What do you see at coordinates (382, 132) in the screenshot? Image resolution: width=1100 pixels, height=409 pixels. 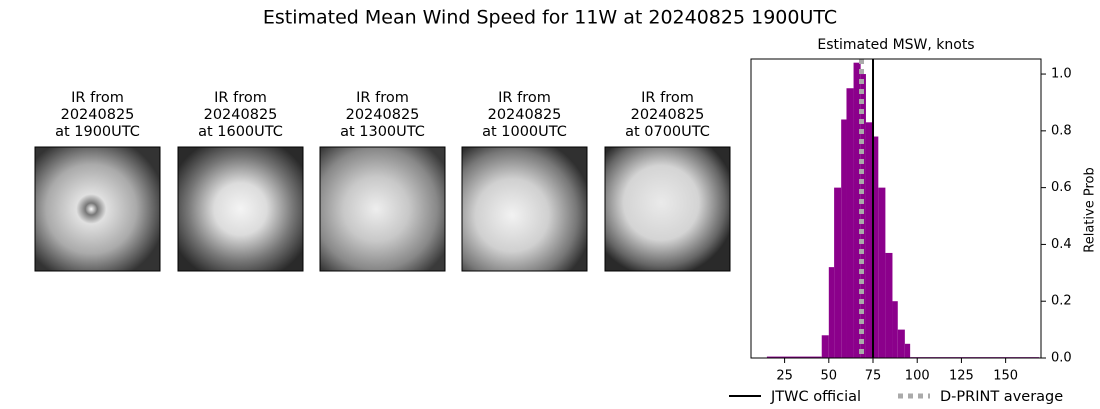 I see `panel-label: at 1300UTC` at bounding box center [382, 132].